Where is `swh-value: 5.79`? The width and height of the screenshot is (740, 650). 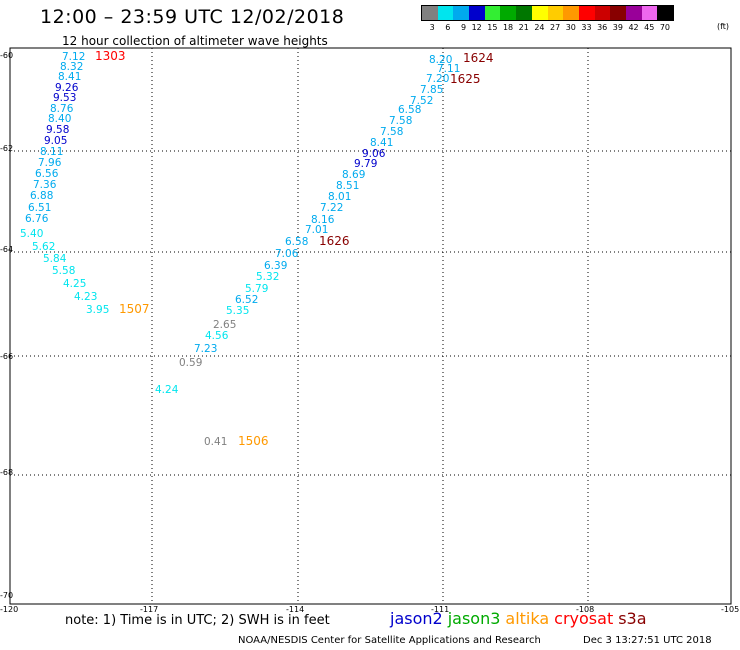
swh-value: 5.79 is located at coordinates (256, 289).